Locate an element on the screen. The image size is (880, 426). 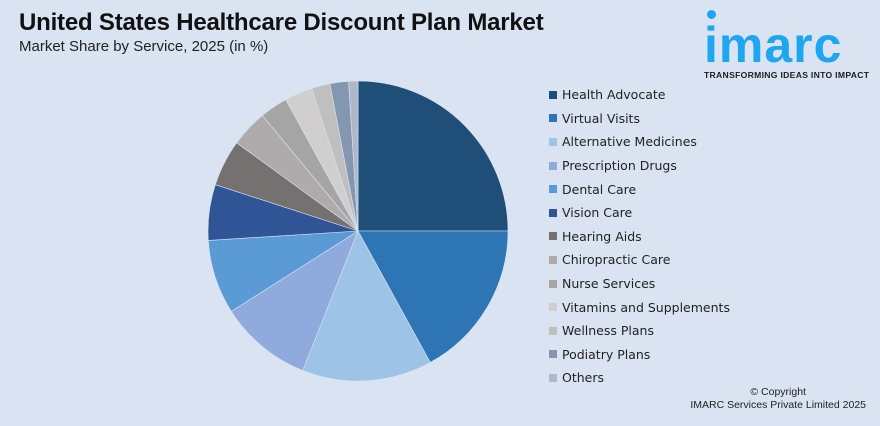
legend-label: Vitamins and Supplements is located at coordinates (646, 307).